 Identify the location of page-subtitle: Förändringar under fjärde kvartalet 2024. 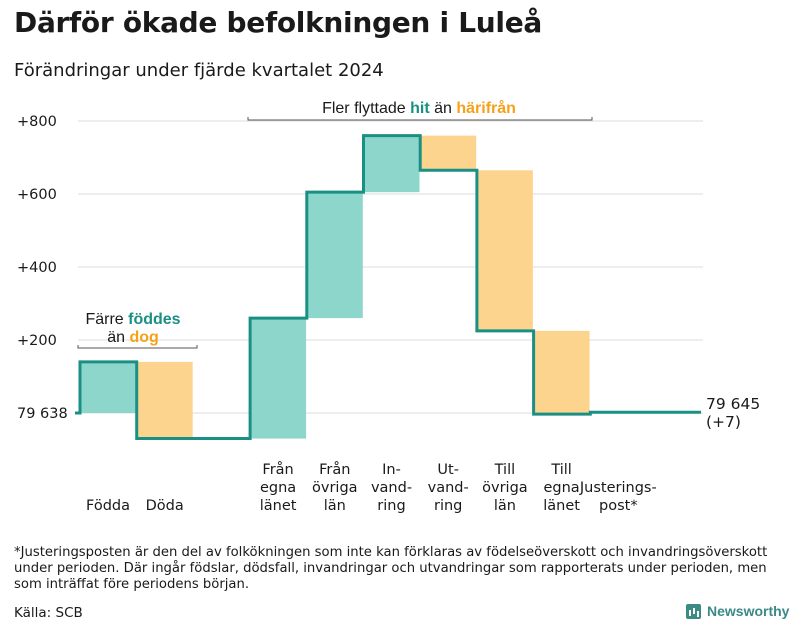
(199, 70).